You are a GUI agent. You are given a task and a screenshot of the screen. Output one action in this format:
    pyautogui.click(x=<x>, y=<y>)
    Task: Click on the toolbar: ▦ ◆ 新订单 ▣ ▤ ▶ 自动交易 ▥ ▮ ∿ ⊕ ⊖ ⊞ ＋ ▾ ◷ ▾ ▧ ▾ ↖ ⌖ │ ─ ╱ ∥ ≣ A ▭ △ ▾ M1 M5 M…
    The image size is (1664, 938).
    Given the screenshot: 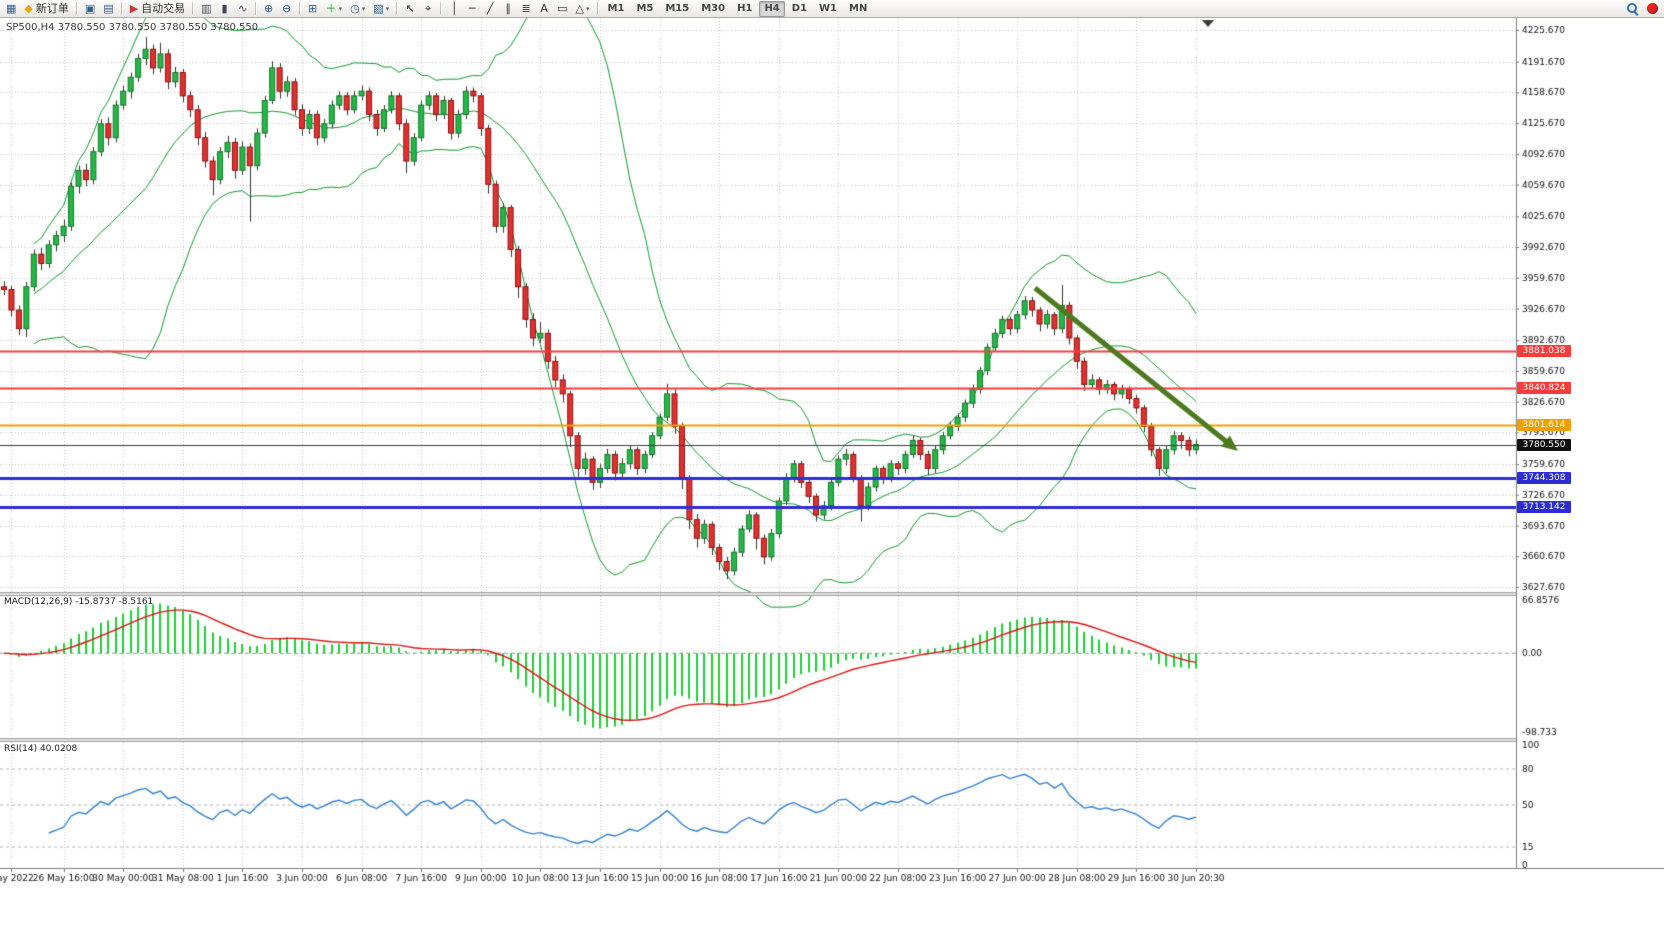 What is the action you would take?
    pyautogui.click(x=832, y=9)
    